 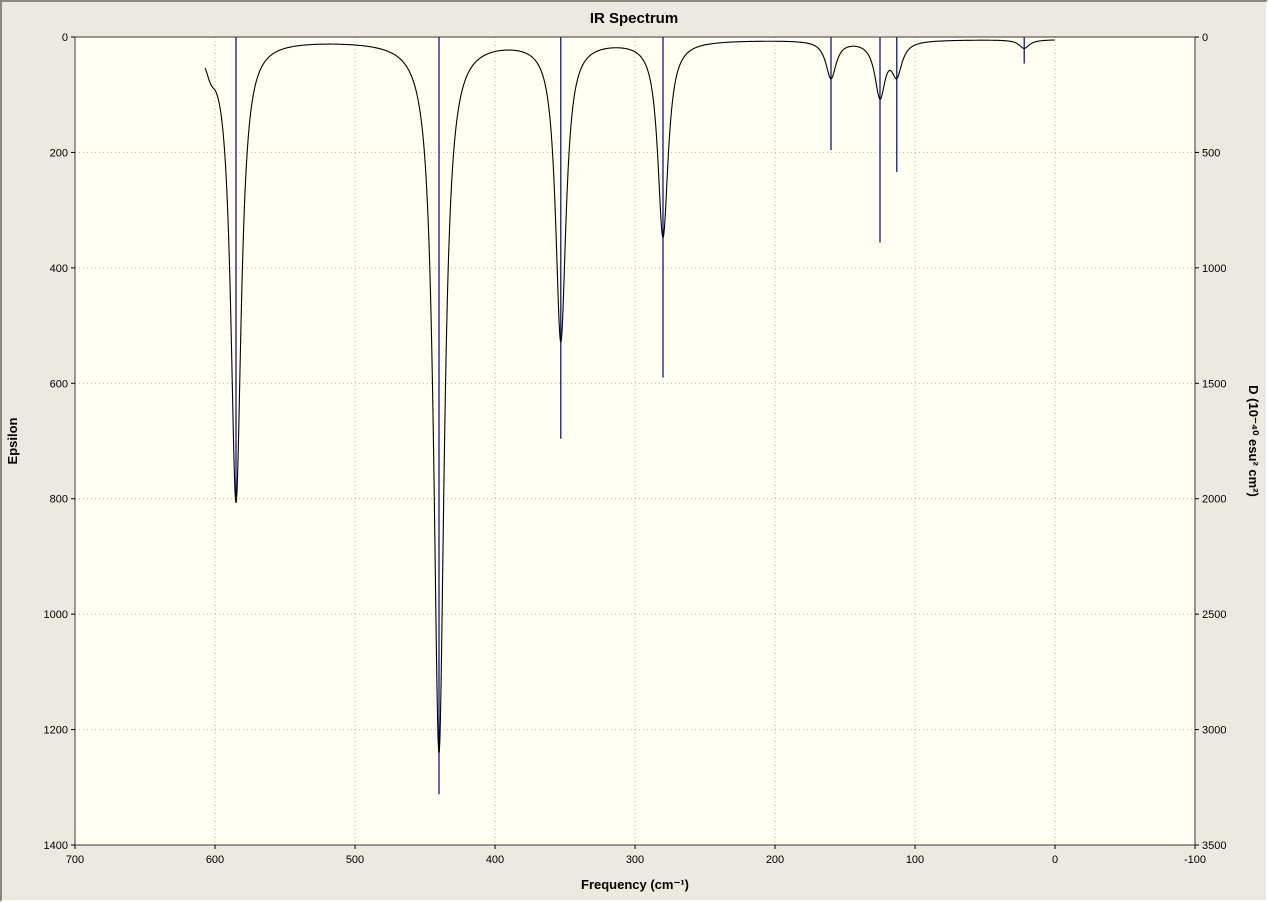 I want to click on right-tick-label: 1000, so click(x=1214, y=269).